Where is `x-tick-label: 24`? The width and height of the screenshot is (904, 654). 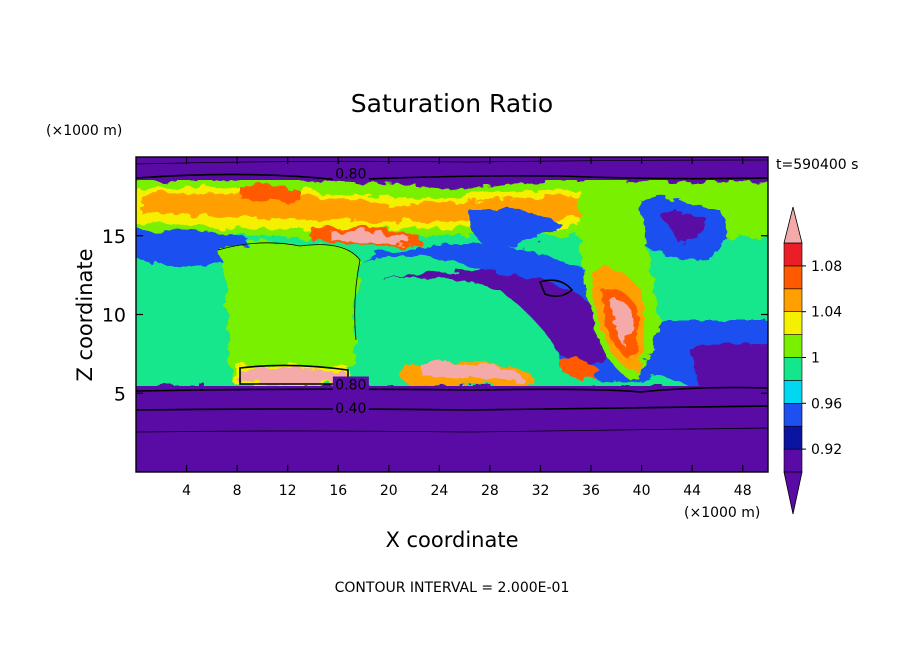 x-tick-label: 24 is located at coordinates (439, 491).